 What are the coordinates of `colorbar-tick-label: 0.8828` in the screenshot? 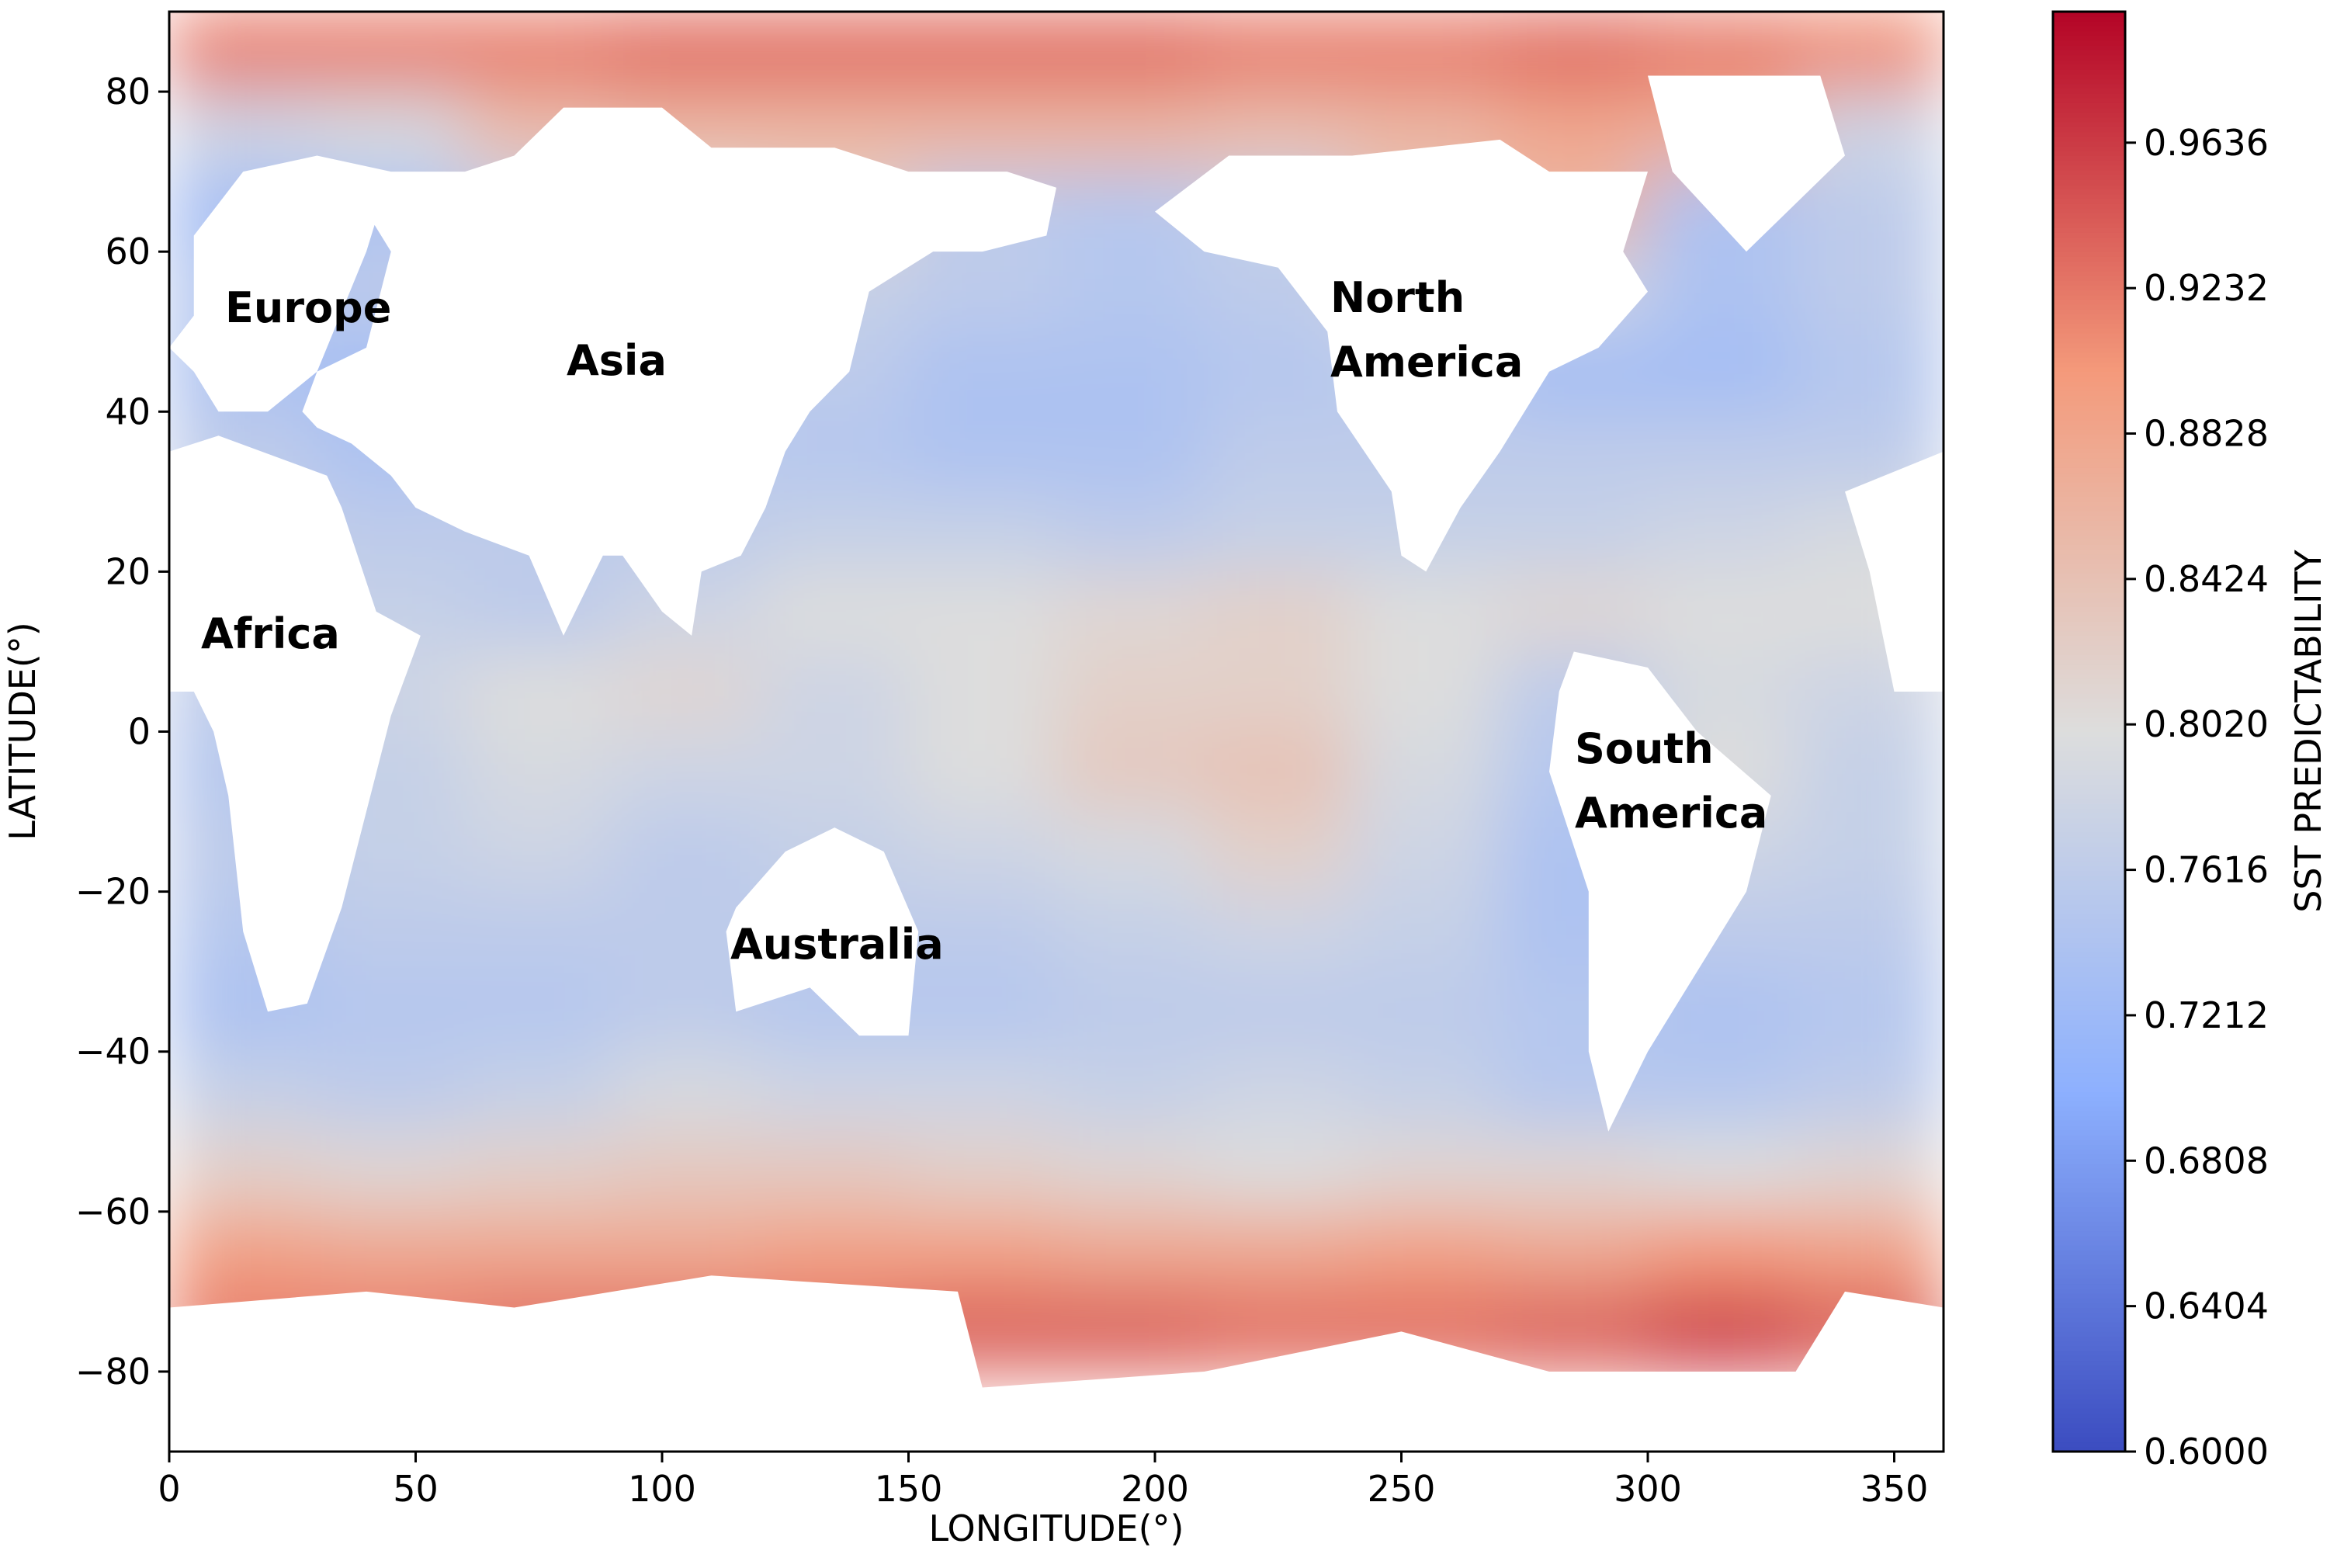 It's located at (2206, 434).